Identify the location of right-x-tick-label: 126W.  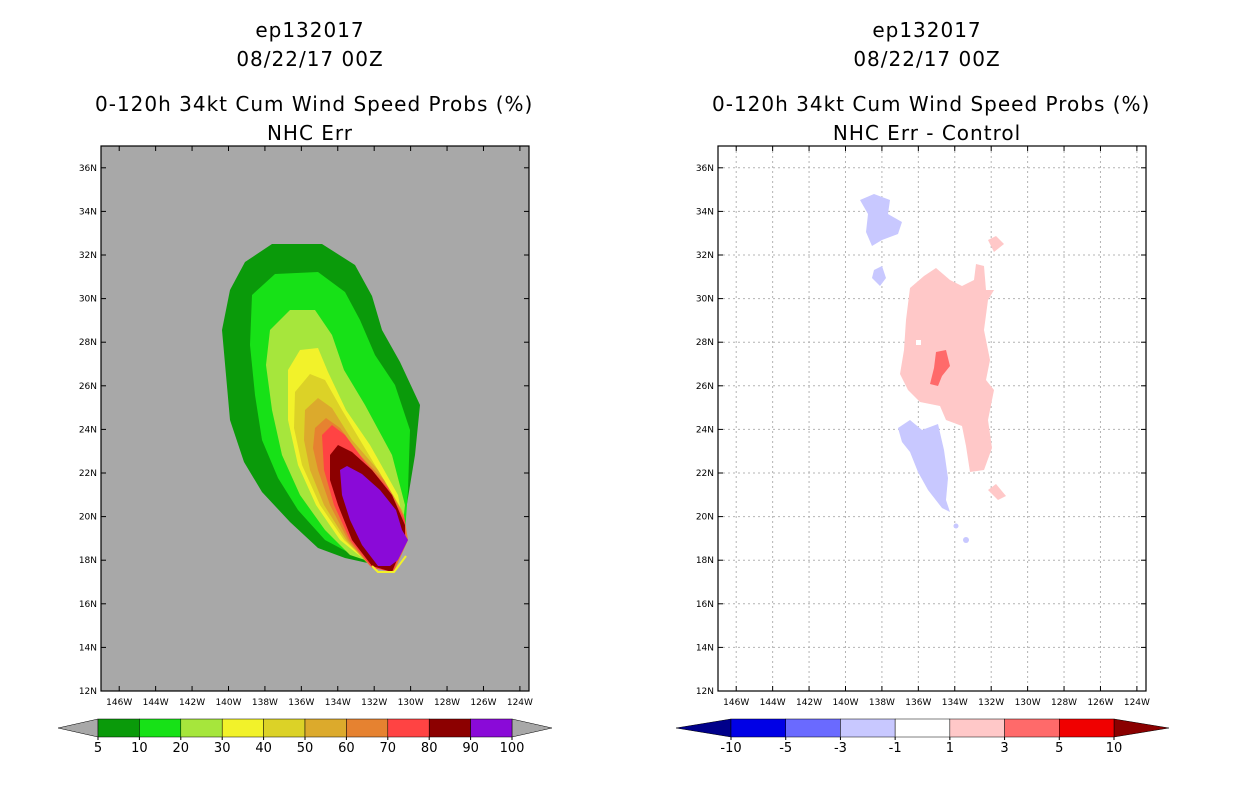
(1100, 703).